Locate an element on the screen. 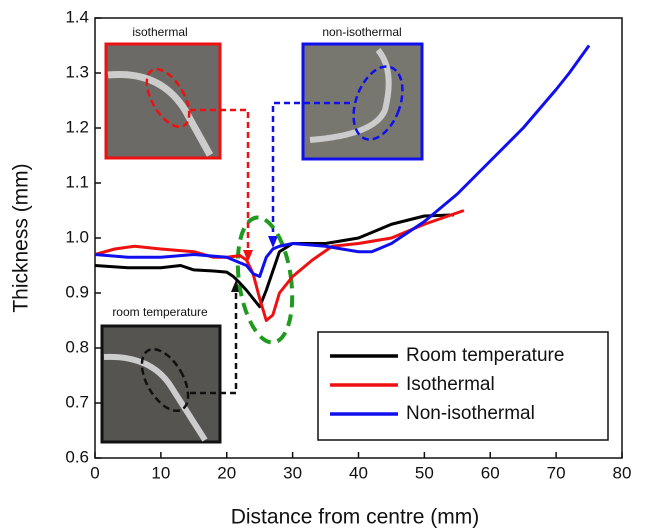  y-tick-label: 1.4 is located at coordinates (77, 16).